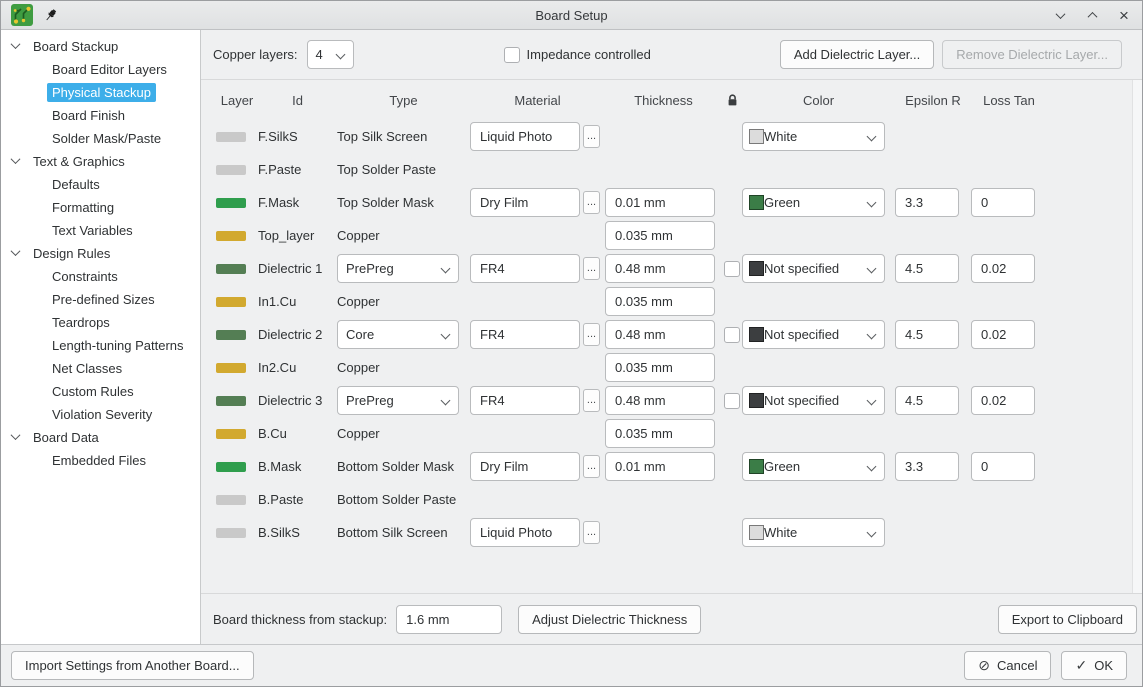 Image resolution: width=1143 pixels, height=687 pixels. What do you see at coordinates (87, 368) in the screenshot?
I see `sidebar-item-label: Net Classes` at bounding box center [87, 368].